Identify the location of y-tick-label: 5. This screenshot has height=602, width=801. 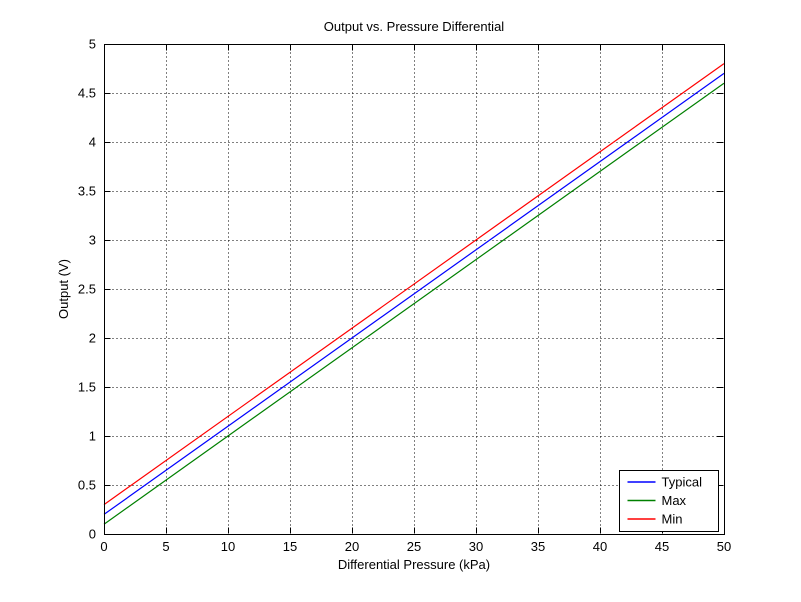
(92, 44).